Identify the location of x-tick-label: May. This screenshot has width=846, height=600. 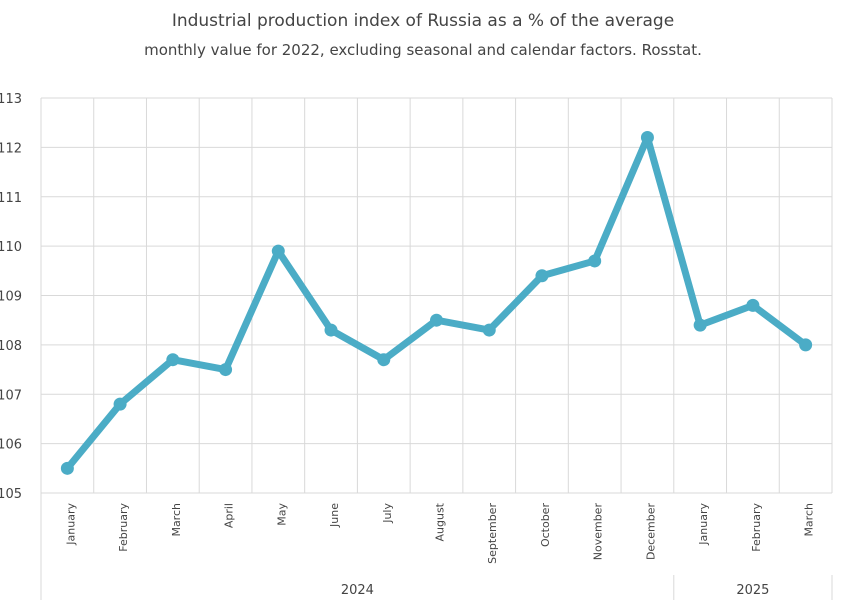
(281, 514).